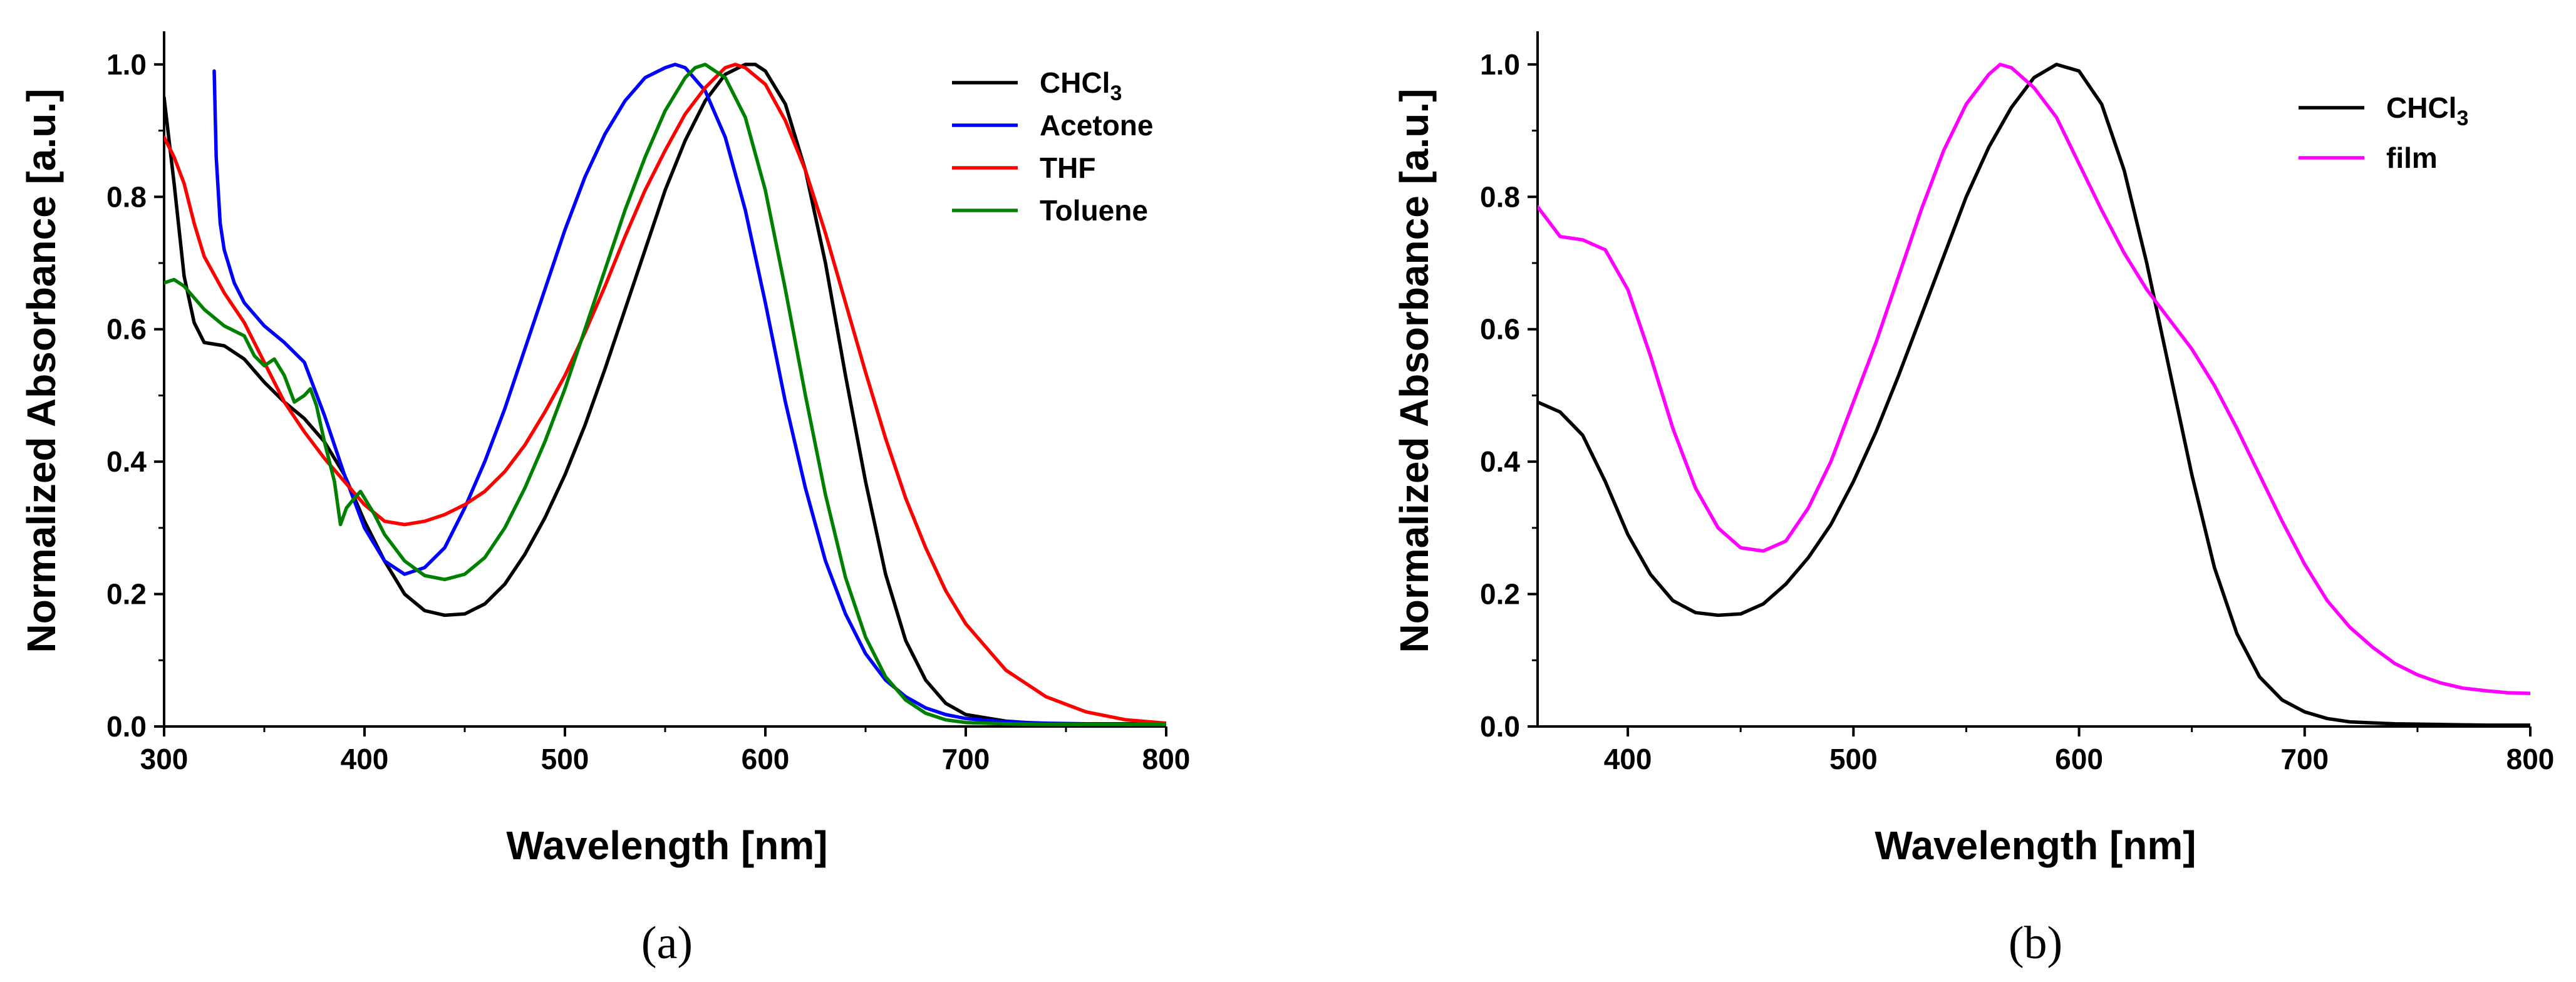 This screenshot has width=2576, height=982. I want to click on panel-label-b: (b), so click(2035, 943).